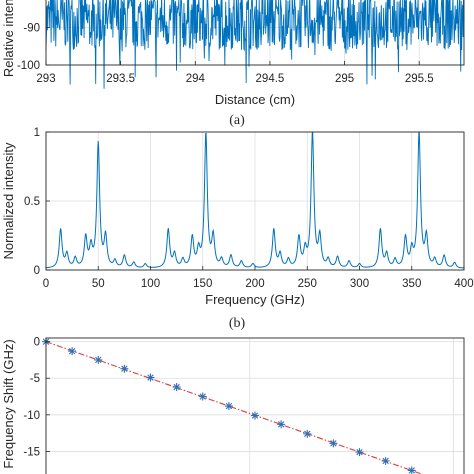  Describe the element at coordinates (235, 73) in the screenshot. I see `panel-a-x-ticks: 293 293.5 294 294.5 295 295.5` at that location.